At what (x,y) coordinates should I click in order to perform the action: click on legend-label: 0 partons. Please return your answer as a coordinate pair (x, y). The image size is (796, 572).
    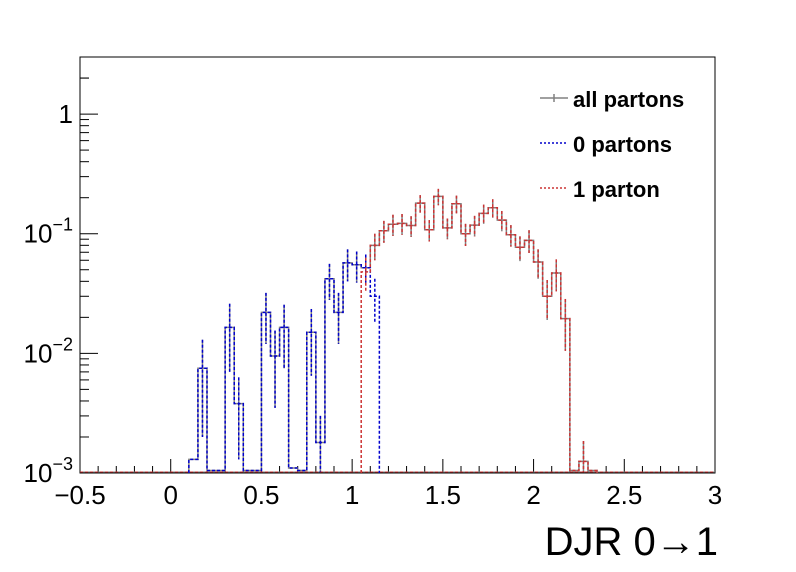
    Looking at the image, I should click on (622, 144).